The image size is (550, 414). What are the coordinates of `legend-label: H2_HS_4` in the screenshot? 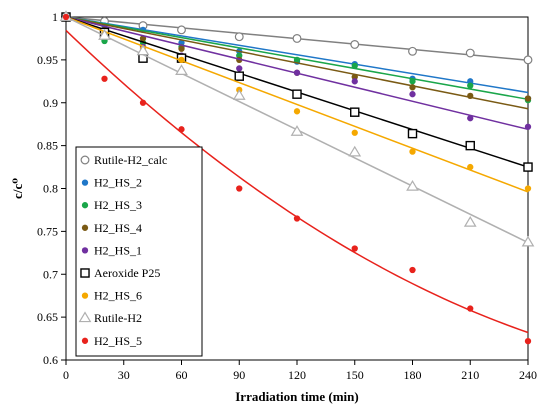 It's located at (118, 228).